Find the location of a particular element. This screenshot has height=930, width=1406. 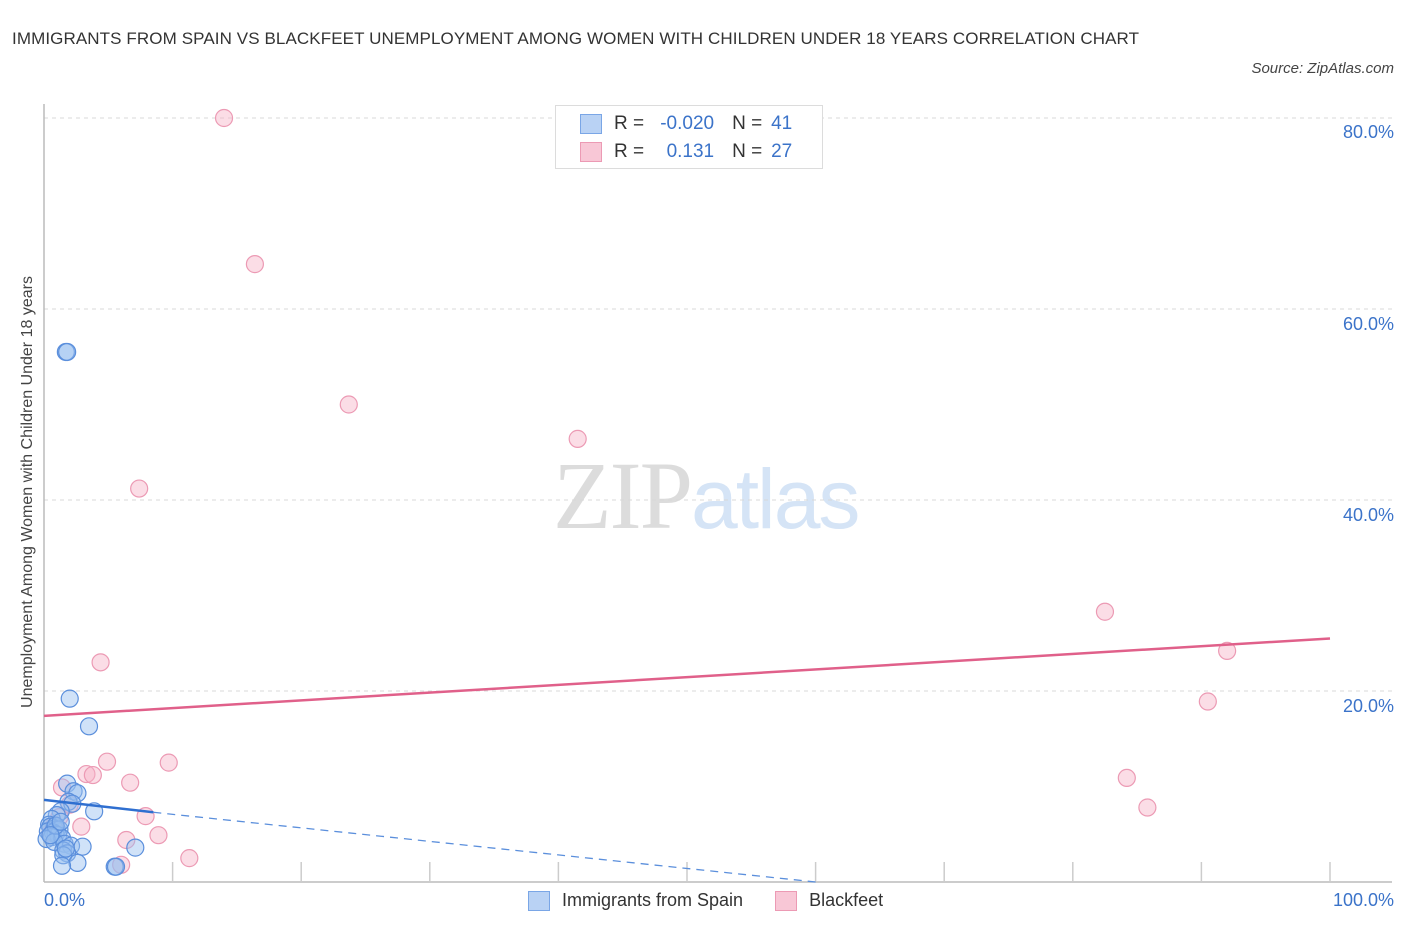

legend-item-blackfeet: Blackfeet is located at coordinates (829, 900).